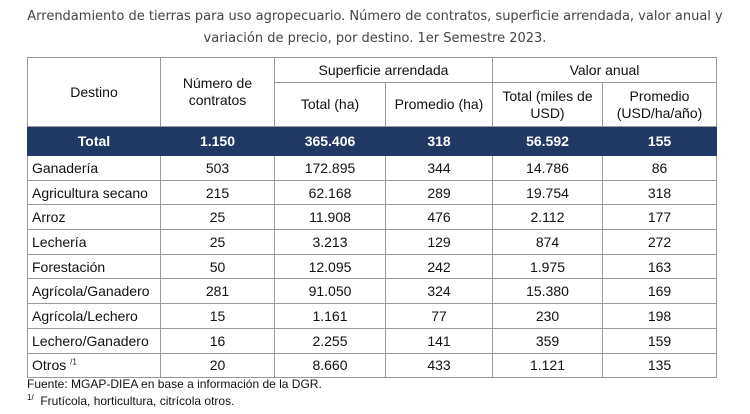 The width and height of the screenshot is (750, 414). I want to click on cell: Lechería, so click(94, 242).